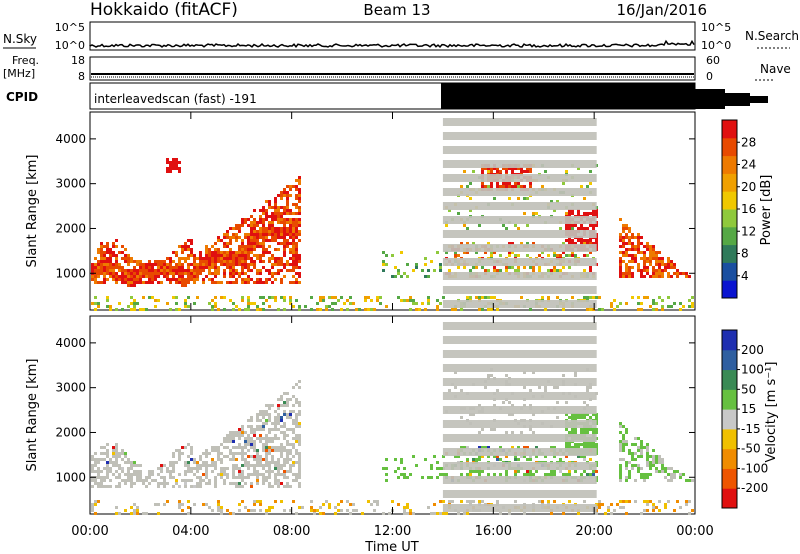 The height and width of the screenshot is (554, 800). What do you see at coordinates (745, 254) in the screenshot?
I see `colorbar-tick: 8` at bounding box center [745, 254].